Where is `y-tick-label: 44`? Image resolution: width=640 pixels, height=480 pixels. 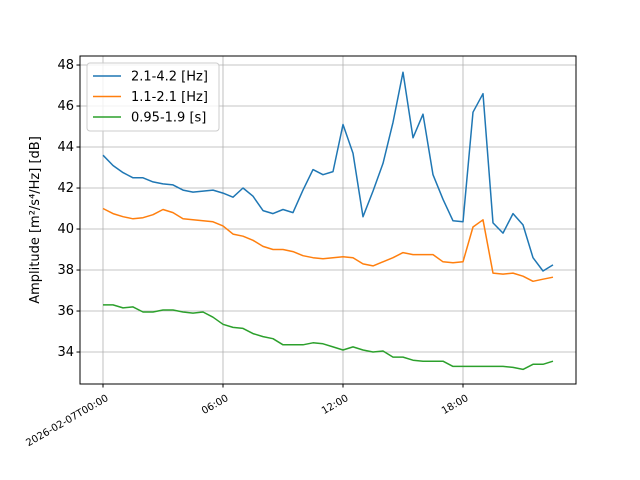
y-tick-label: 44 is located at coordinates (65, 147).